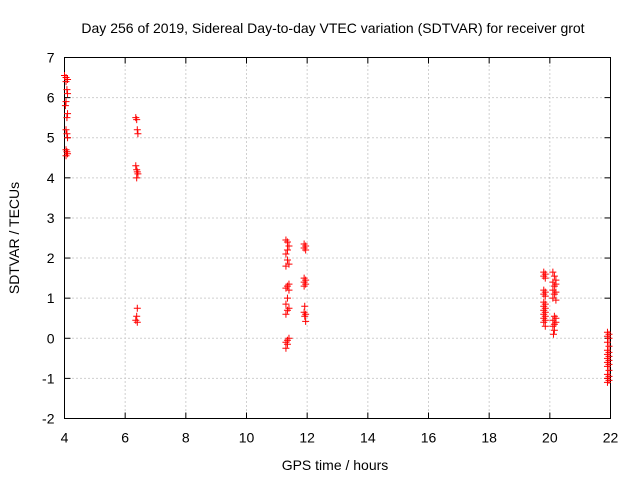  I want to click on y-tick-label: -2, so click(48, 419).